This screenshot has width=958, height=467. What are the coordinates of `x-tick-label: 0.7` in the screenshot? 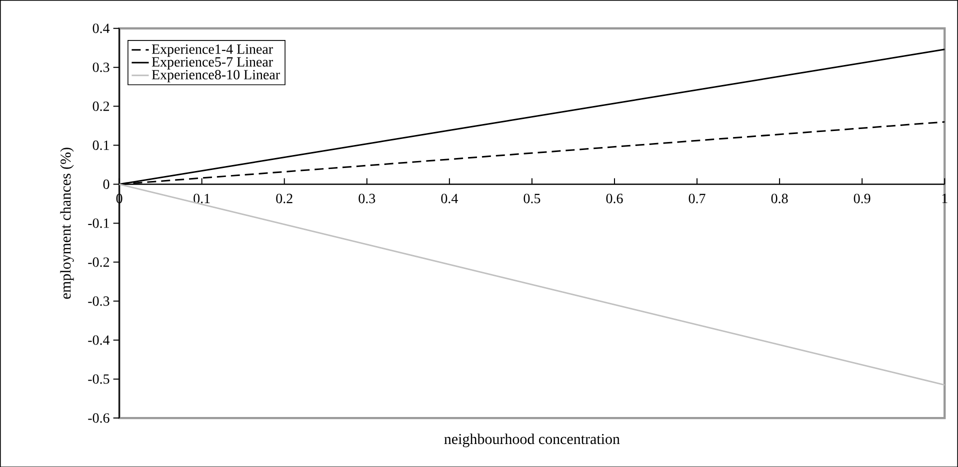 It's located at (697, 199).